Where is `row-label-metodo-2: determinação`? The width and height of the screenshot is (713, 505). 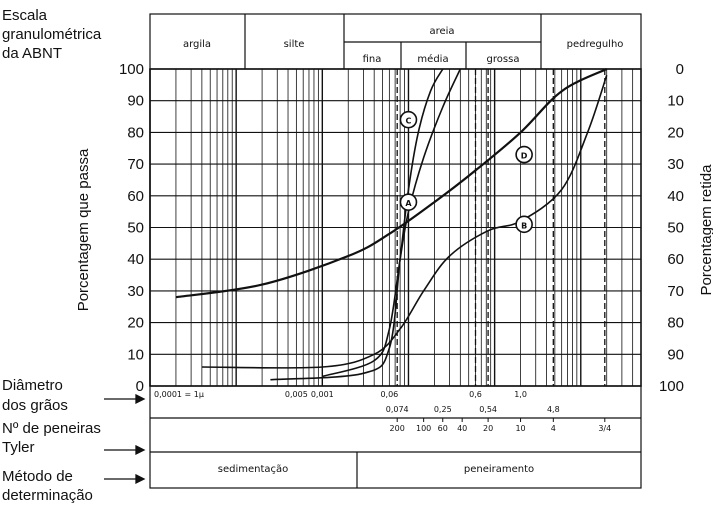
row-label-metodo-2: determinação is located at coordinates (47, 495).